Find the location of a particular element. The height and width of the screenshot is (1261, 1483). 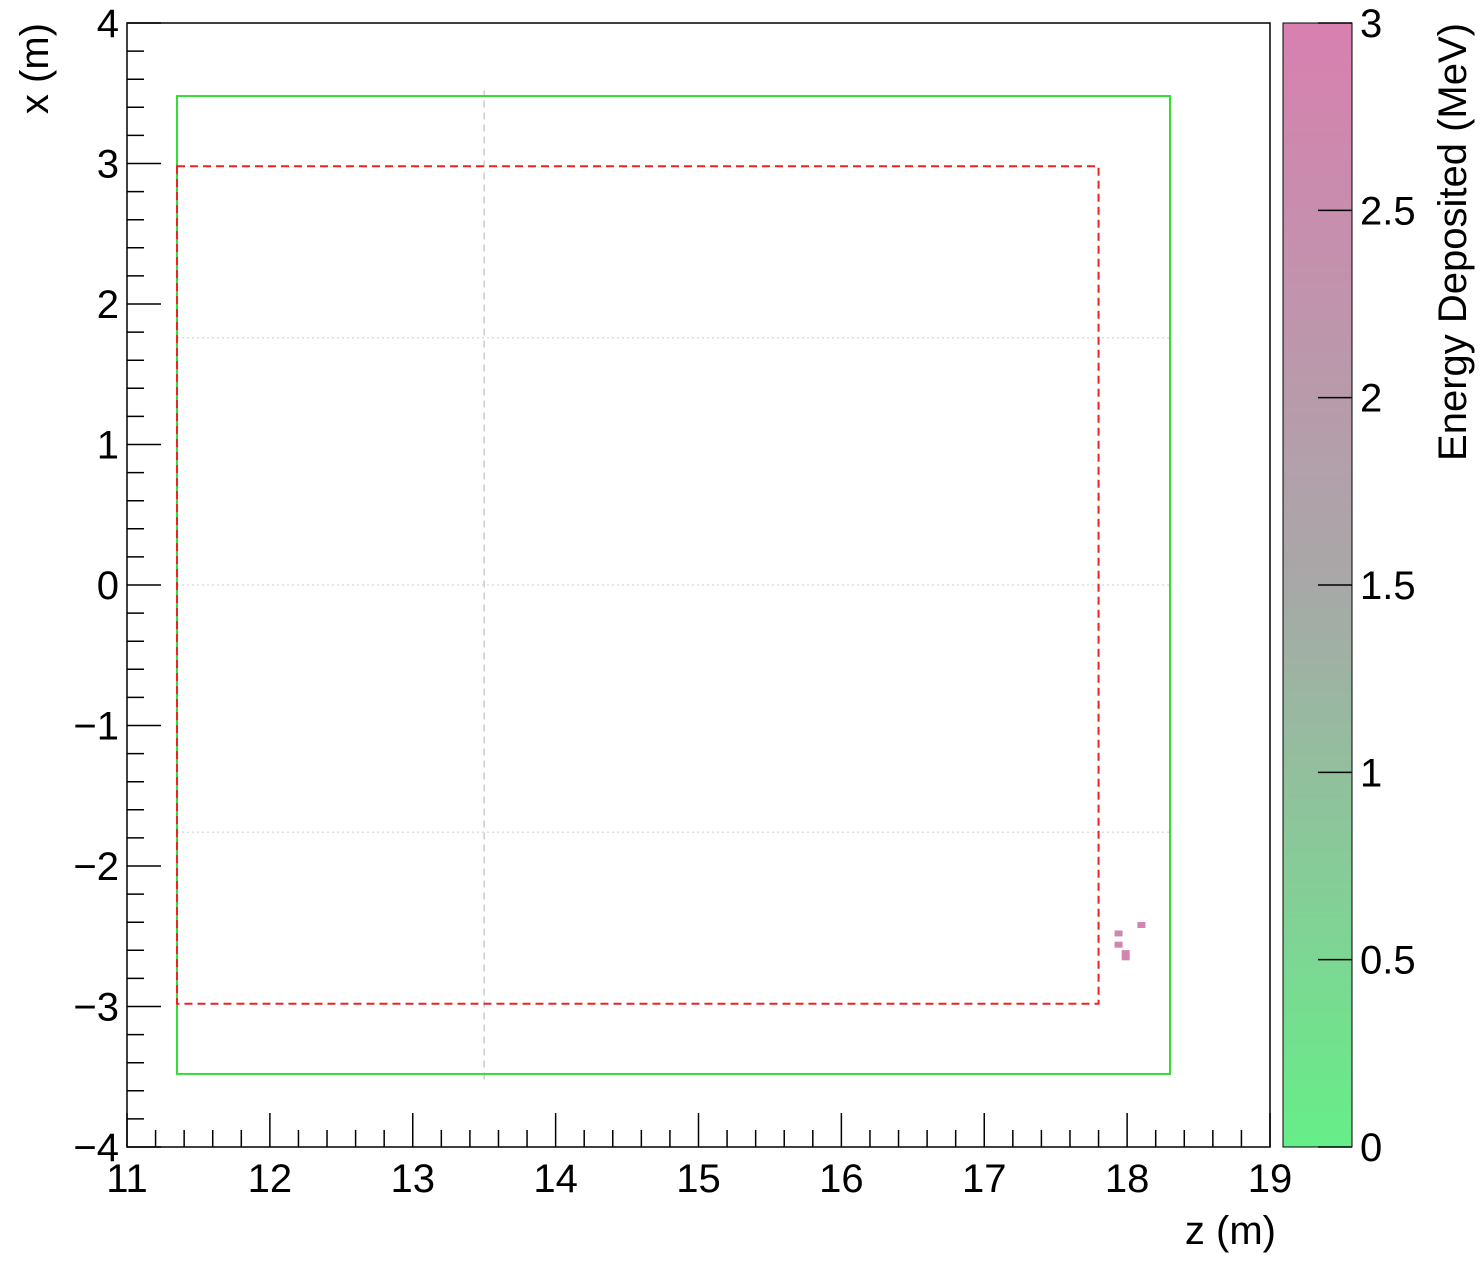

x-axis: 11 12 13 14 15 16 17 18 19 is located at coordinates (699, 1157).